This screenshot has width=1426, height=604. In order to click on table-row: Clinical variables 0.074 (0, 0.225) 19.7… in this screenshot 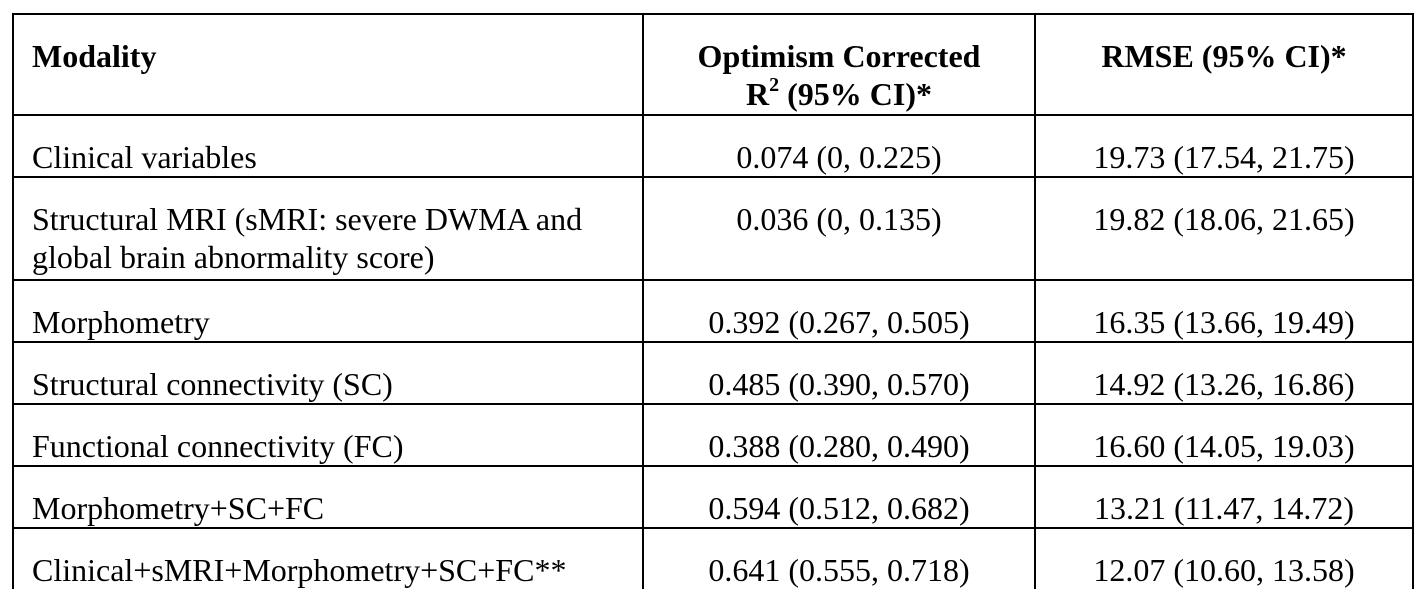, I will do `click(713, 146)`.